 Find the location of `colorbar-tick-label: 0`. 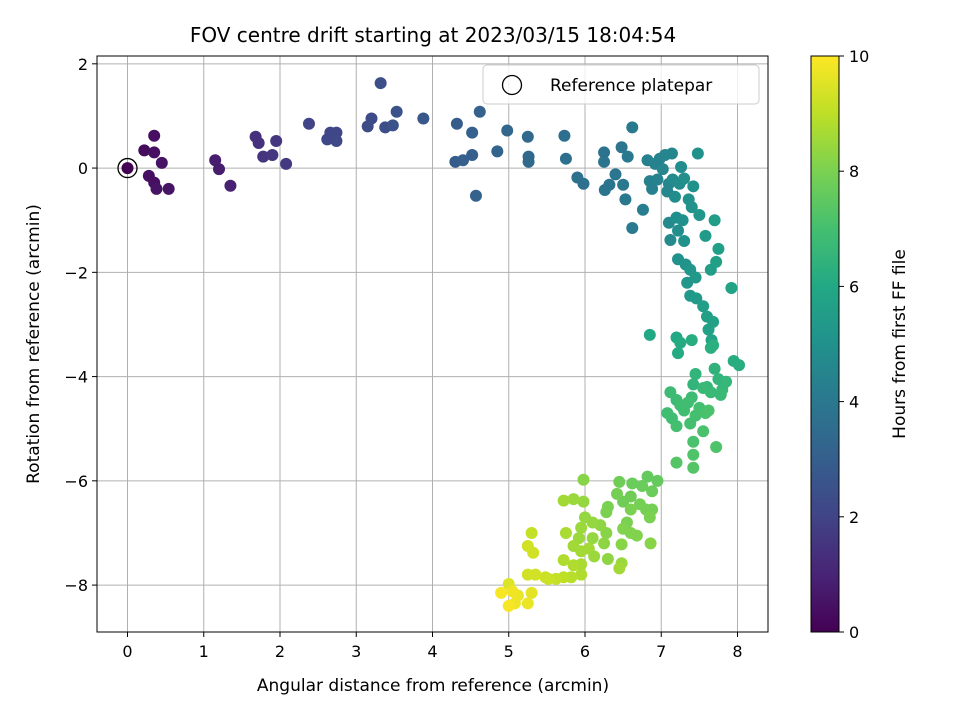

colorbar-tick-label: 0 is located at coordinates (854, 632).